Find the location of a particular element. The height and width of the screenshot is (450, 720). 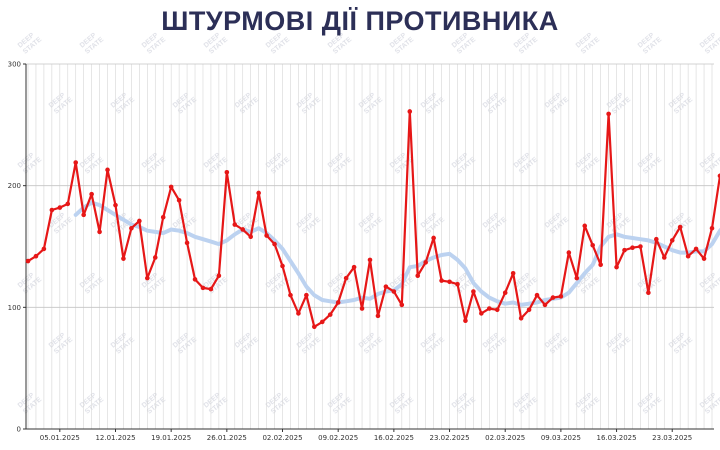

x-tick-label: 23.03.2025 is located at coordinates (672, 438).